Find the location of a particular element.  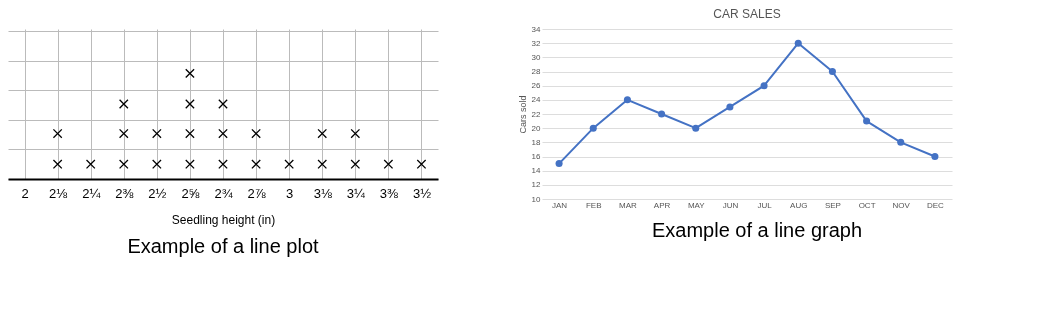

x-tick-label: 2½ is located at coordinates (157, 193).